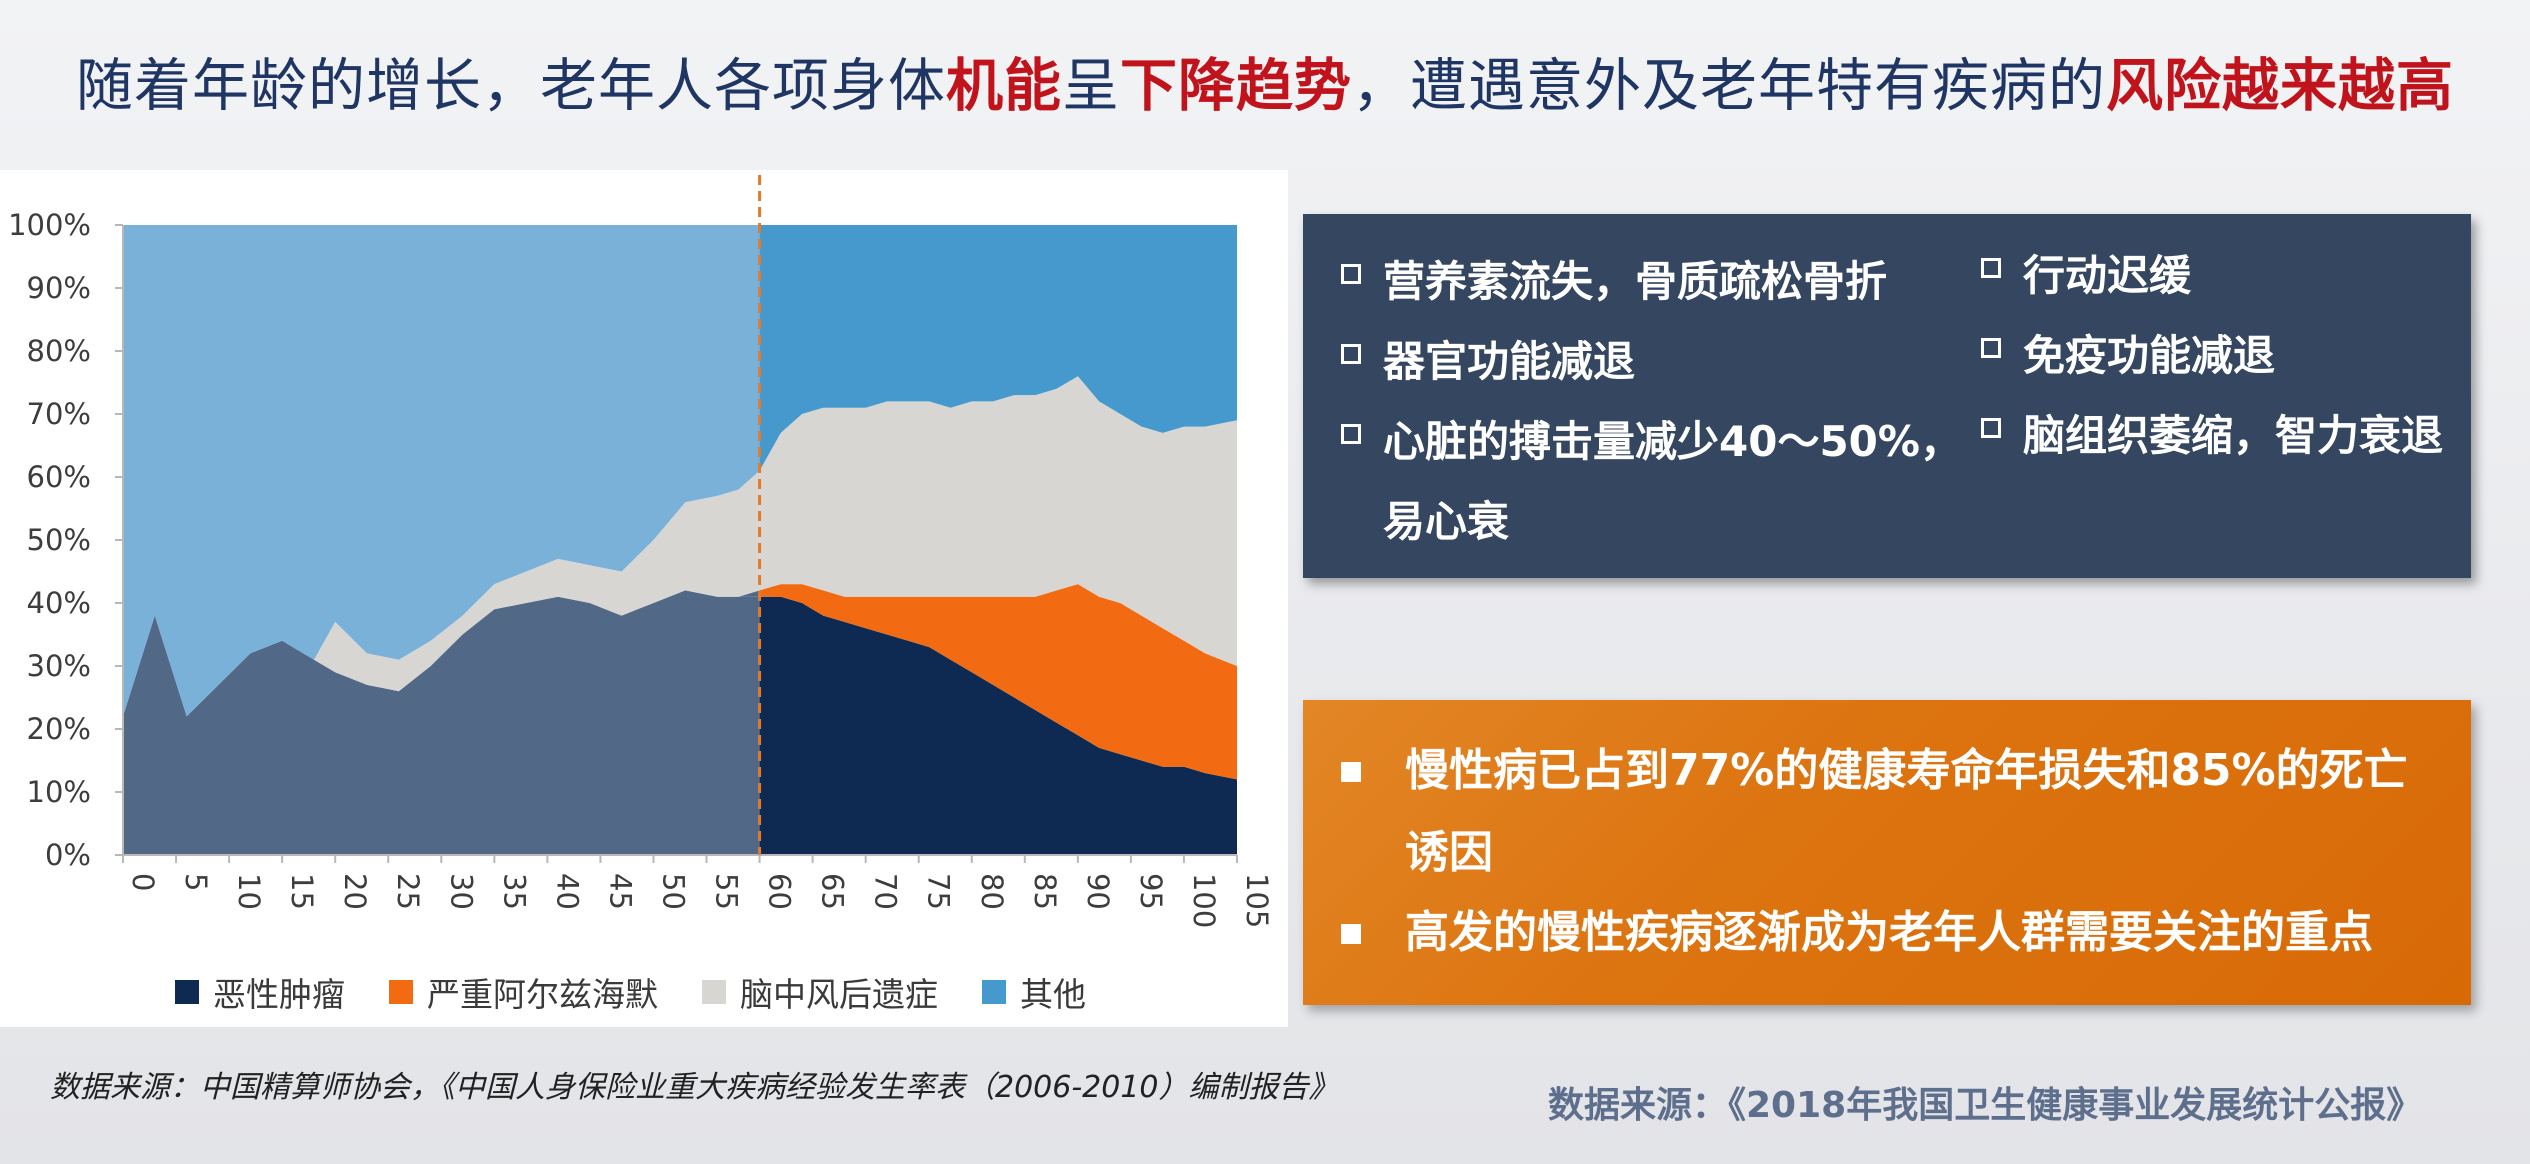 The image size is (2530, 1164). What do you see at coordinates (673, 891) in the screenshot?
I see `x-tick-label: 50` at bounding box center [673, 891].